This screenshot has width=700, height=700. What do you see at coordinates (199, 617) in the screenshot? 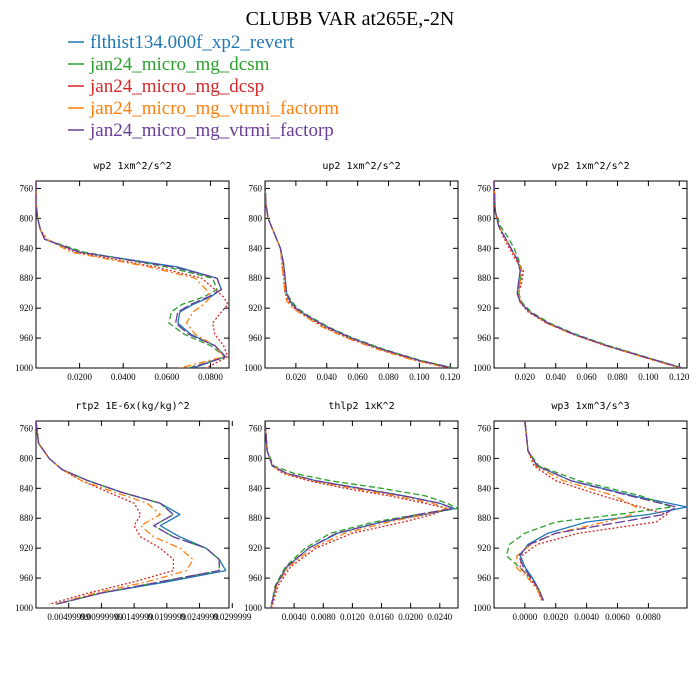
I see `x-tick-label: 0.0249999` at bounding box center [199, 617].